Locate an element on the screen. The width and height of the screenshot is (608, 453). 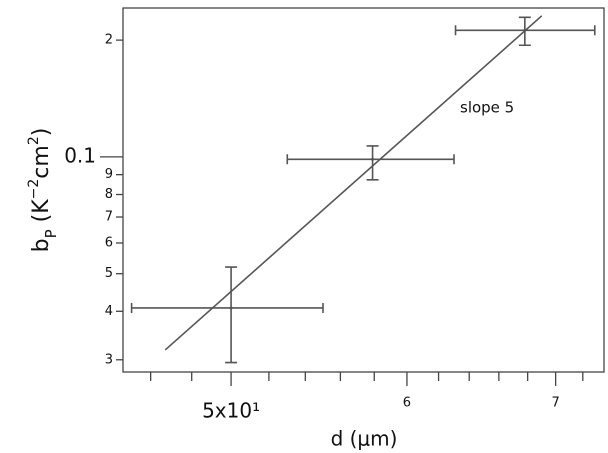
y-tick-label: 9 is located at coordinates (109, 174).